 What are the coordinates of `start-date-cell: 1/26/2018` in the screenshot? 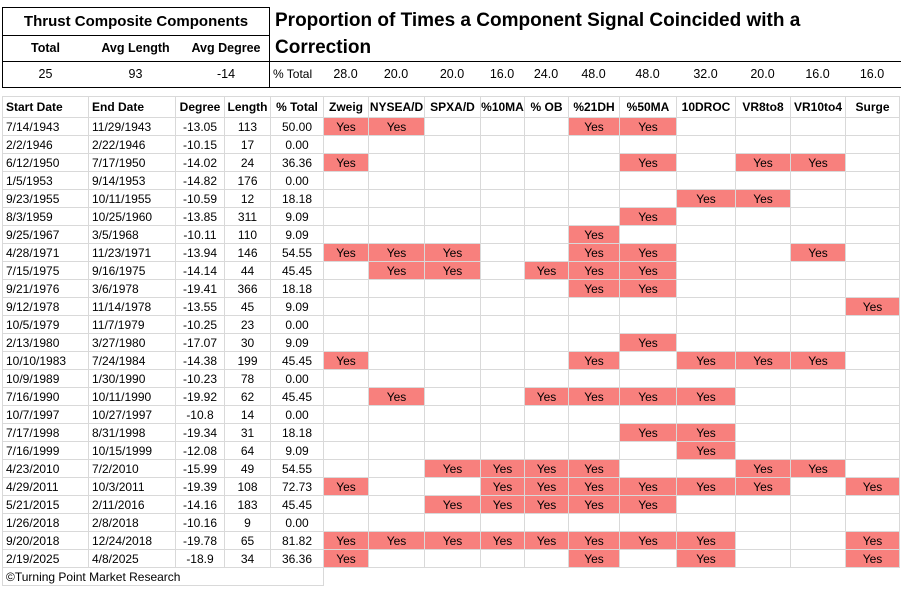 It's located at (45, 522).